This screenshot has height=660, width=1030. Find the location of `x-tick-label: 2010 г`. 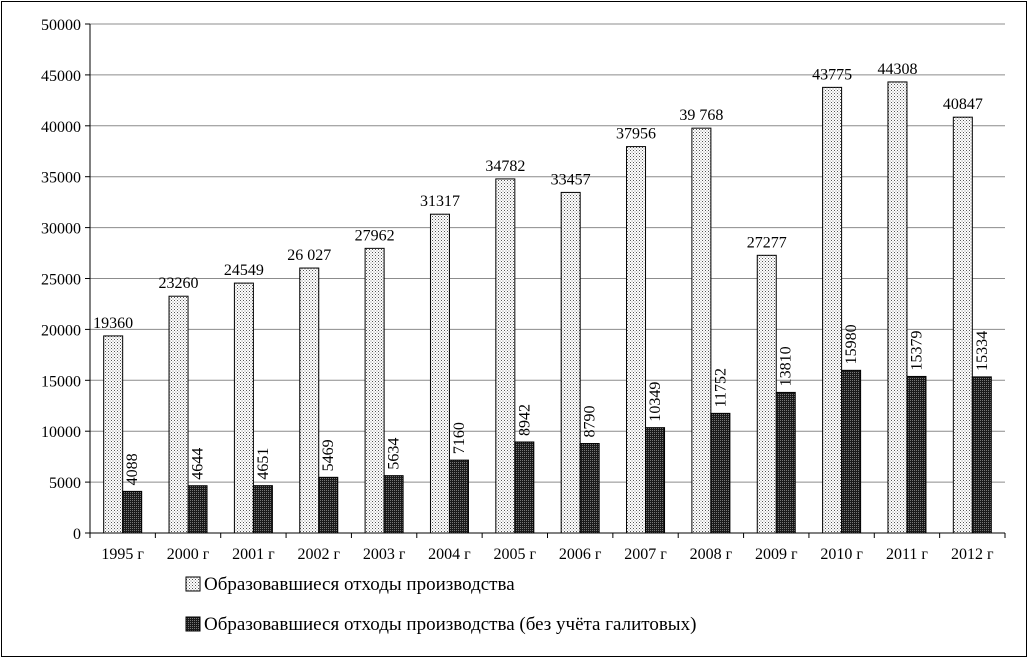

x-tick-label: 2010 г is located at coordinates (841, 554).